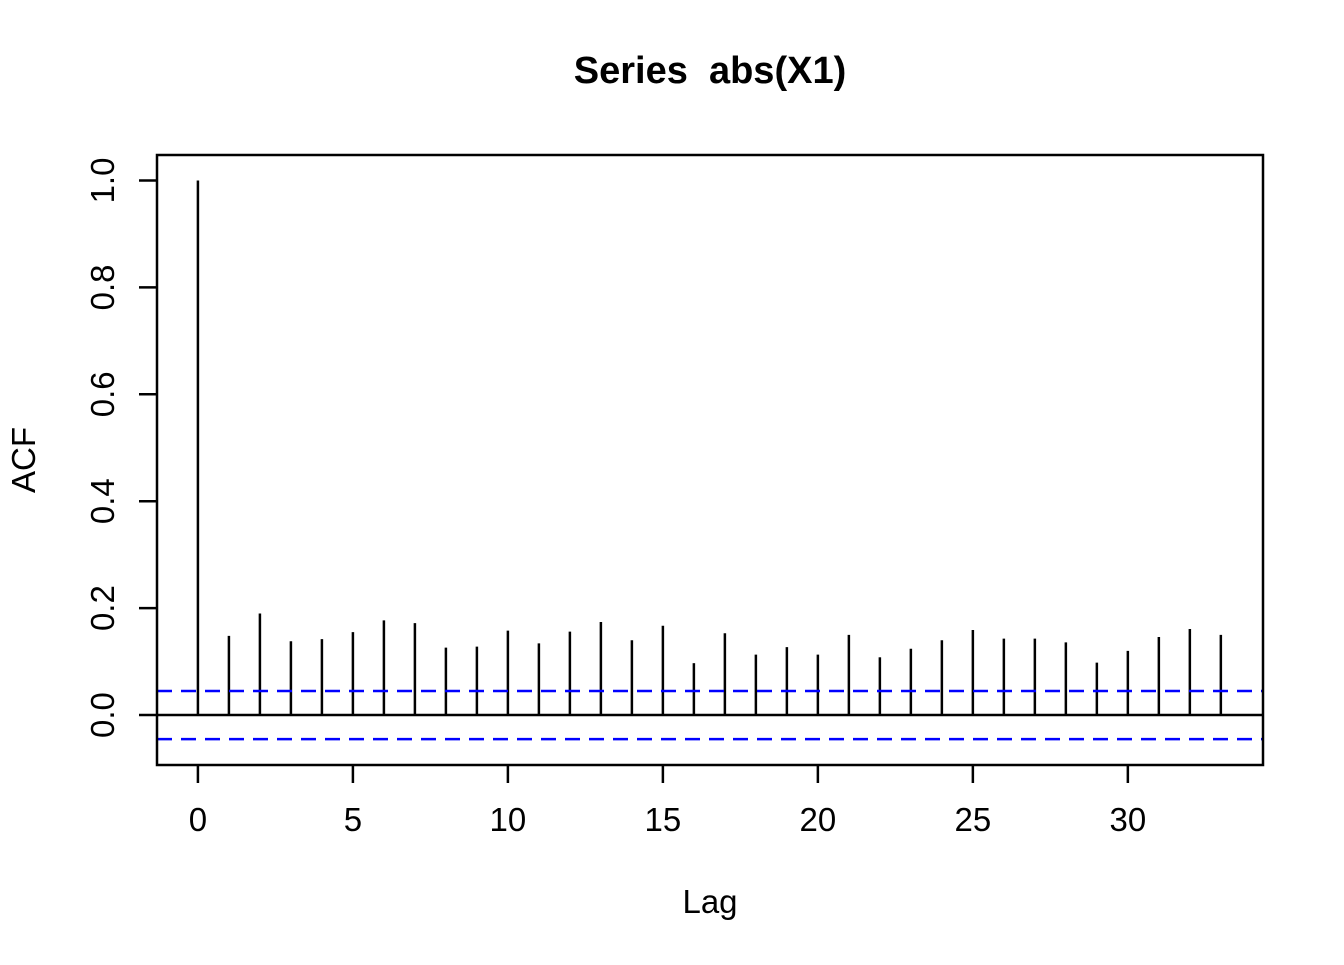  What do you see at coordinates (508, 819) in the screenshot?
I see `x-tick-label-10: 10` at bounding box center [508, 819].